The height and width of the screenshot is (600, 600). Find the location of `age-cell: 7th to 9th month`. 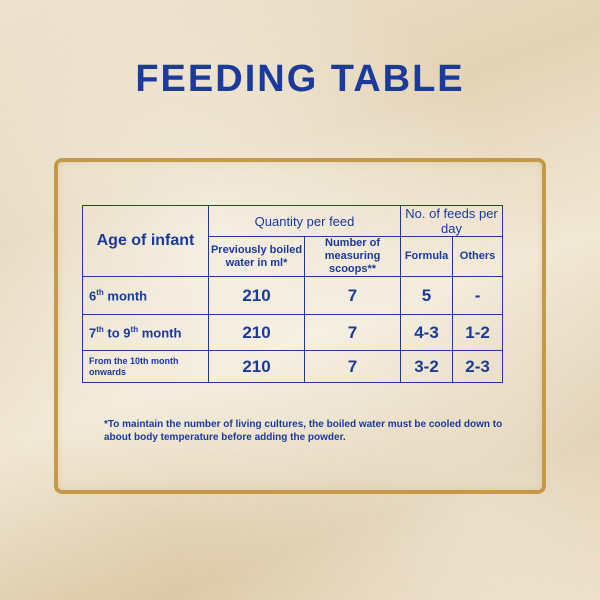

age-cell: 7th to 9th month is located at coordinates (145, 332).